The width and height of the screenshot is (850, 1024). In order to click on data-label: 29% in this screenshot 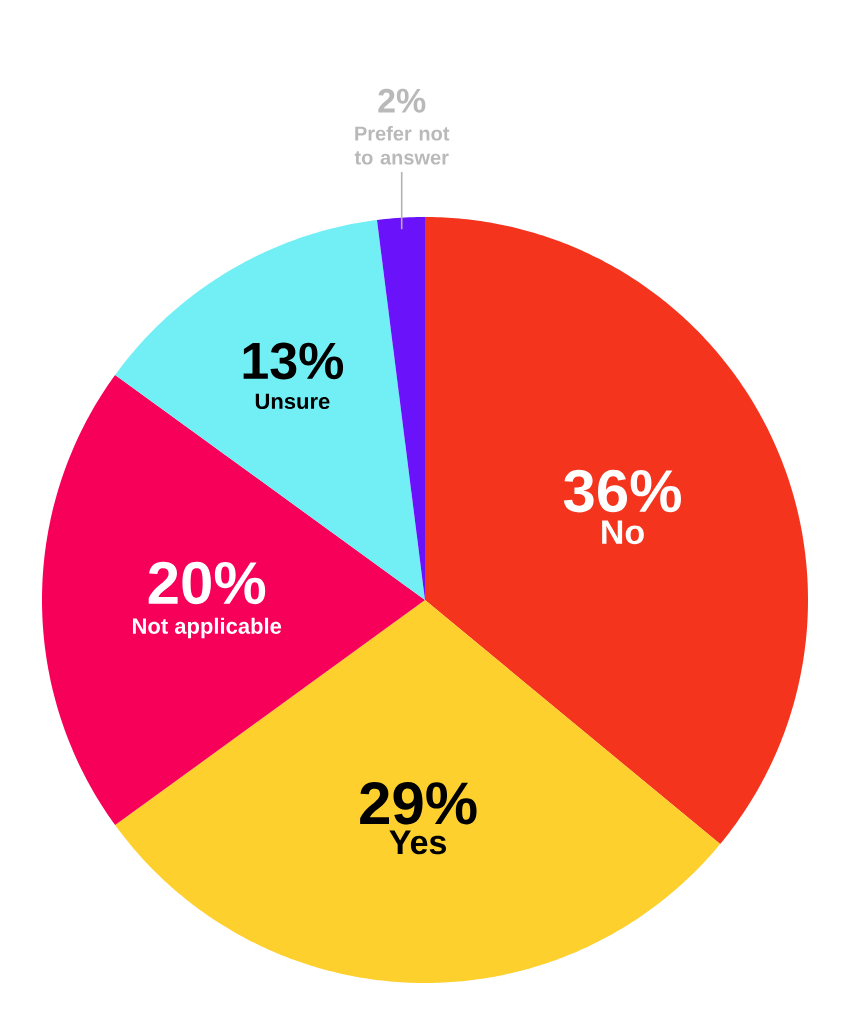, I will do `click(418, 803)`.